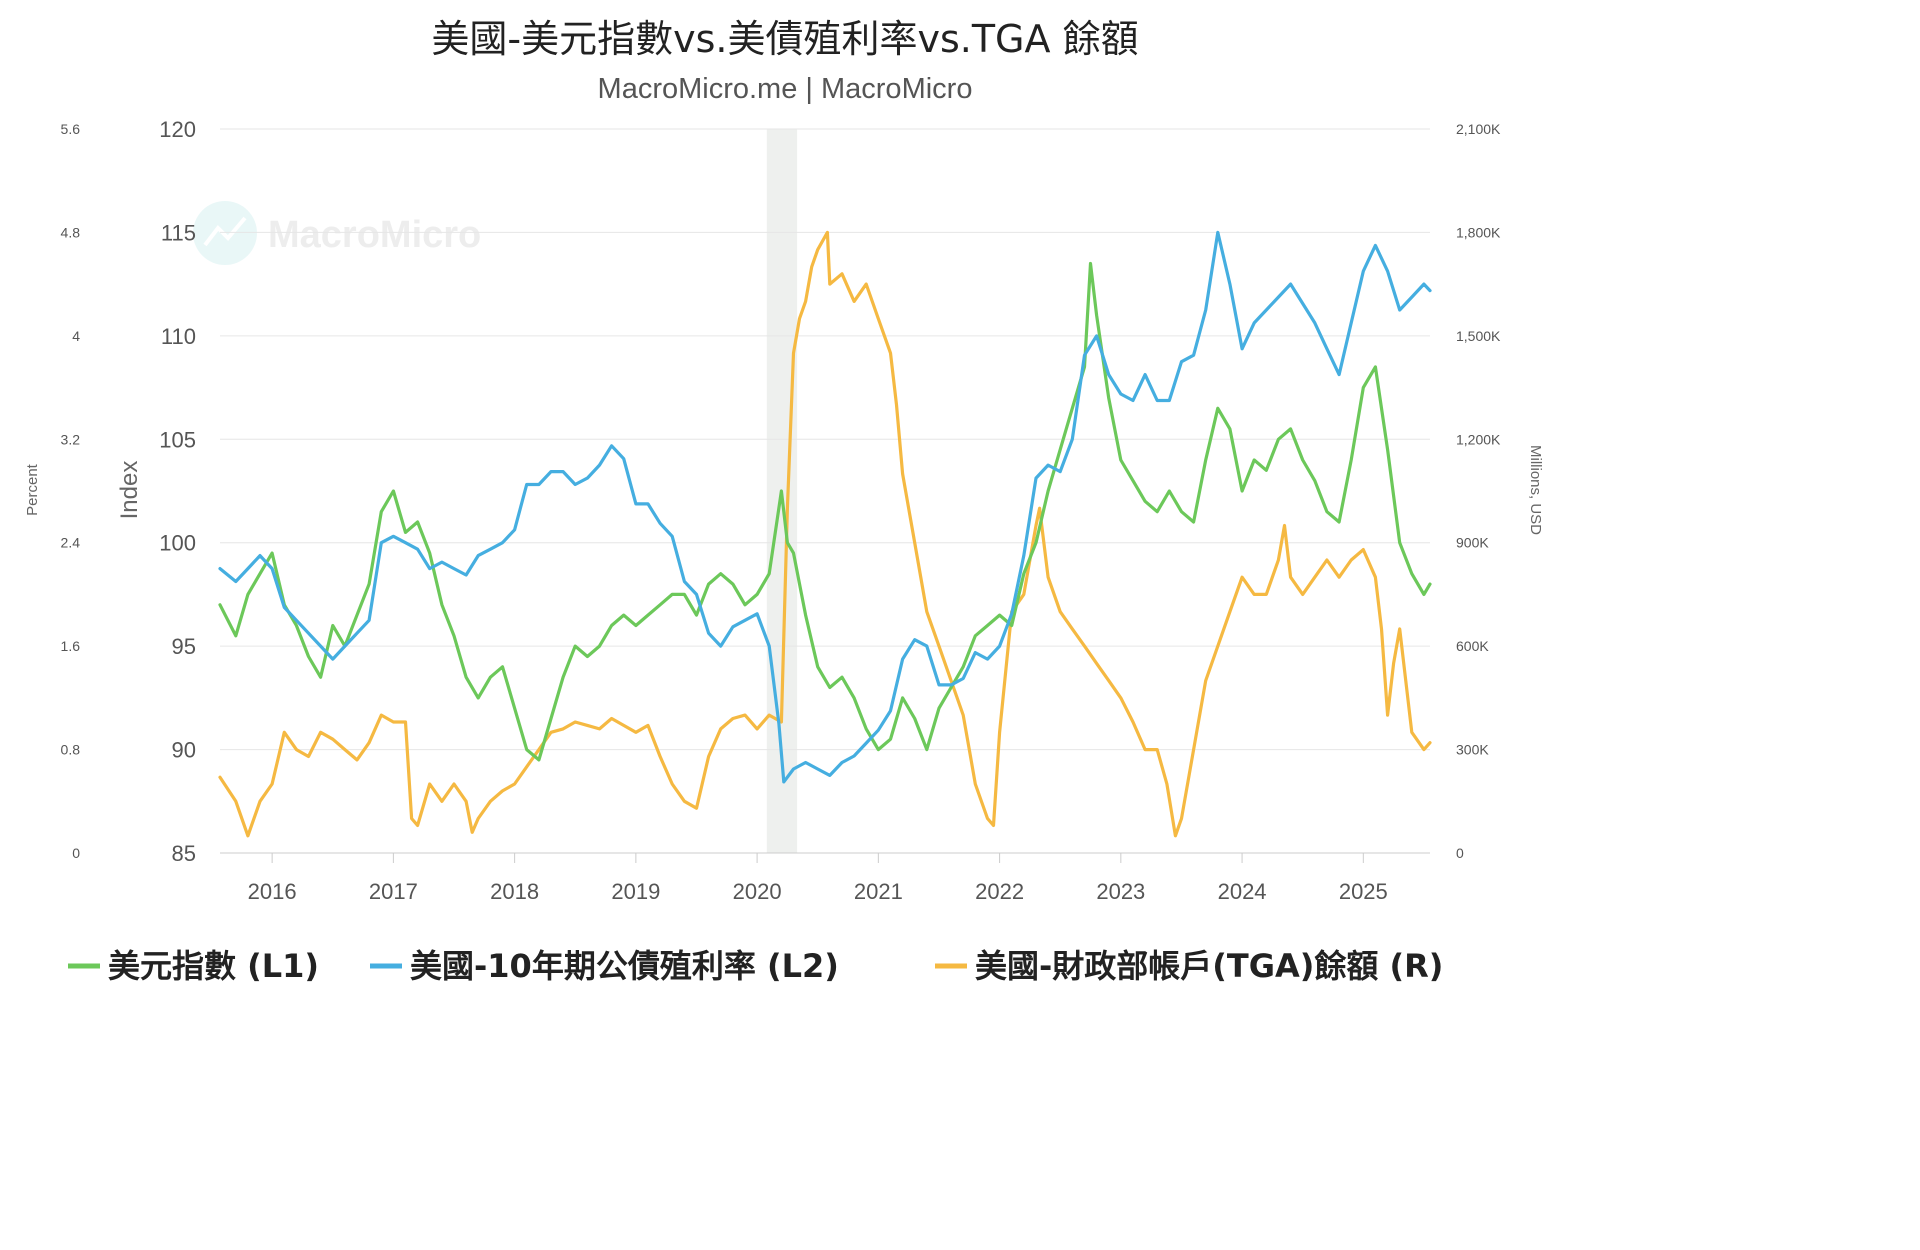 The image size is (1920, 1250). I want to click on right-tick-label: 1,800K, so click(1478, 232).